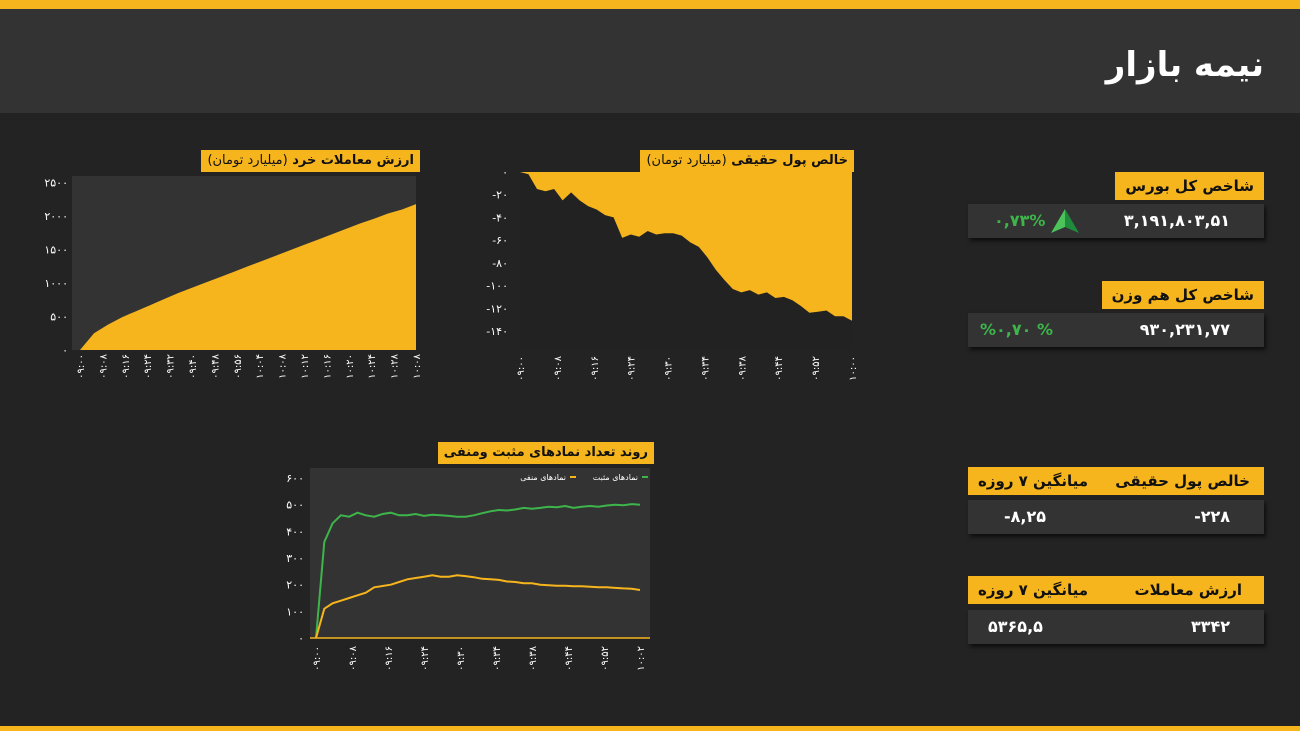  I want to click on x-tick-label: ۱۰:۲۰, so click(350, 366).